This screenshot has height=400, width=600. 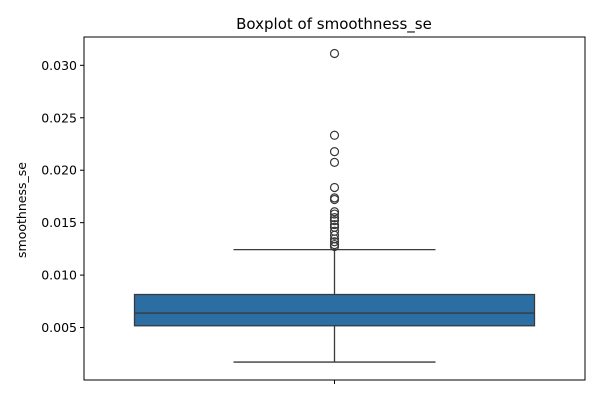 I want to click on iqr-box, so click(x=334, y=310).